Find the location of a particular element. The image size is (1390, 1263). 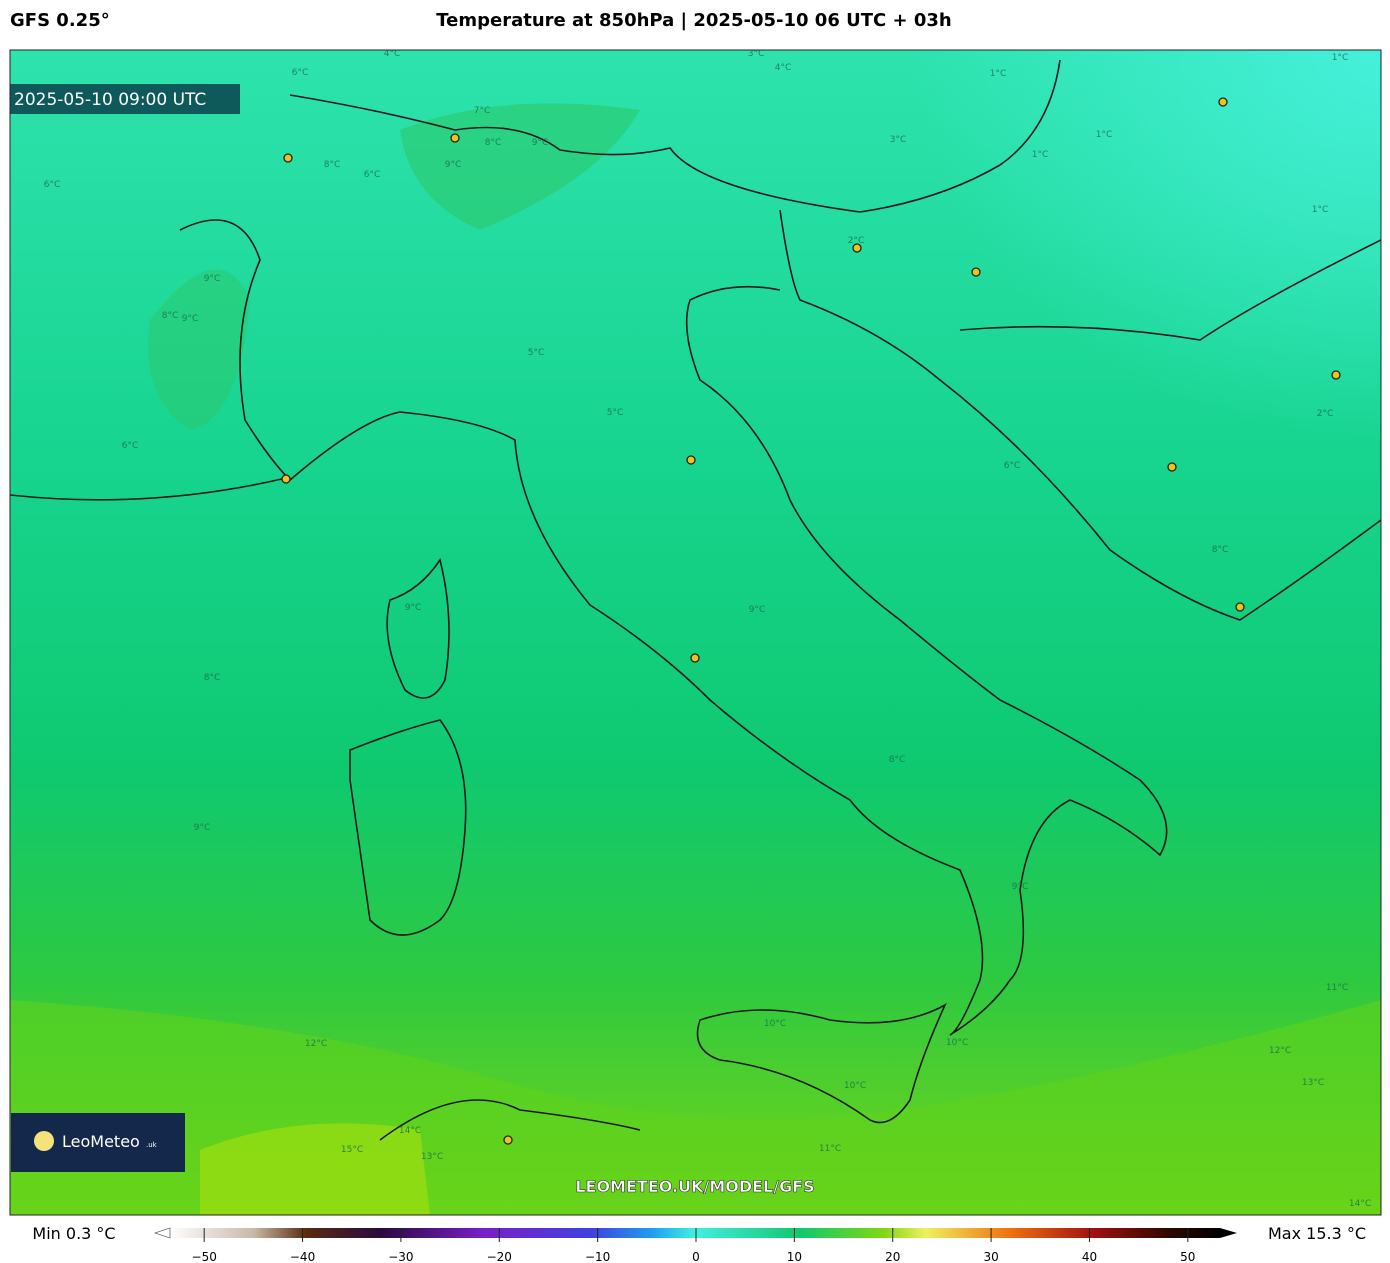

colorbar-tick-label: 20 is located at coordinates (892, 1256).